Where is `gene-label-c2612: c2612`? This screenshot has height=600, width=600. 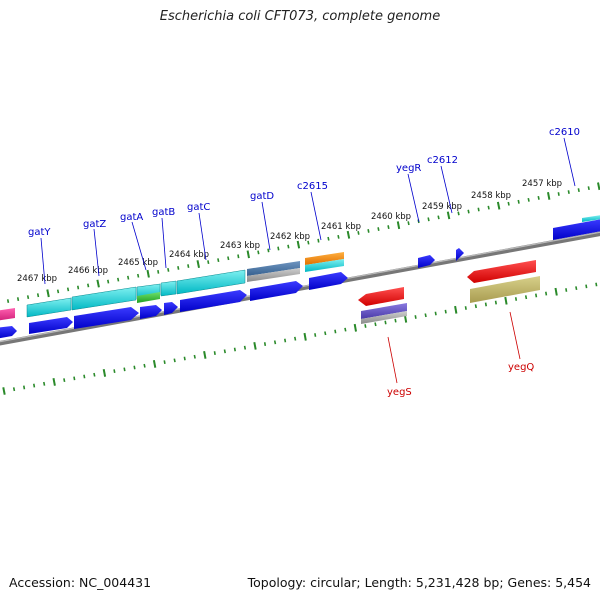
gene-label-c2612: c2612 is located at coordinates (442, 160).